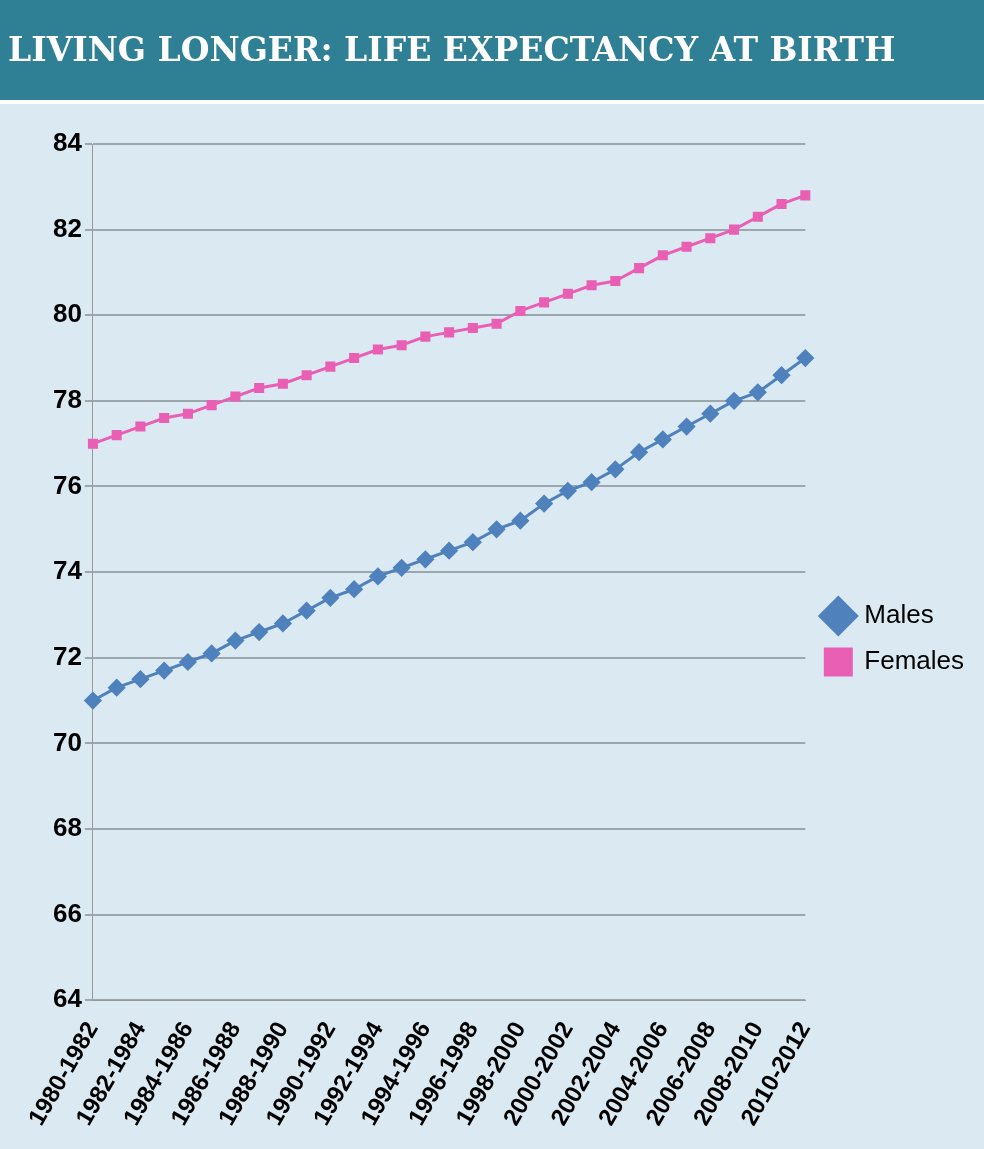 The width and height of the screenshot is (984, 1149). I want to click on legend-label: Males, so click(899, 614).